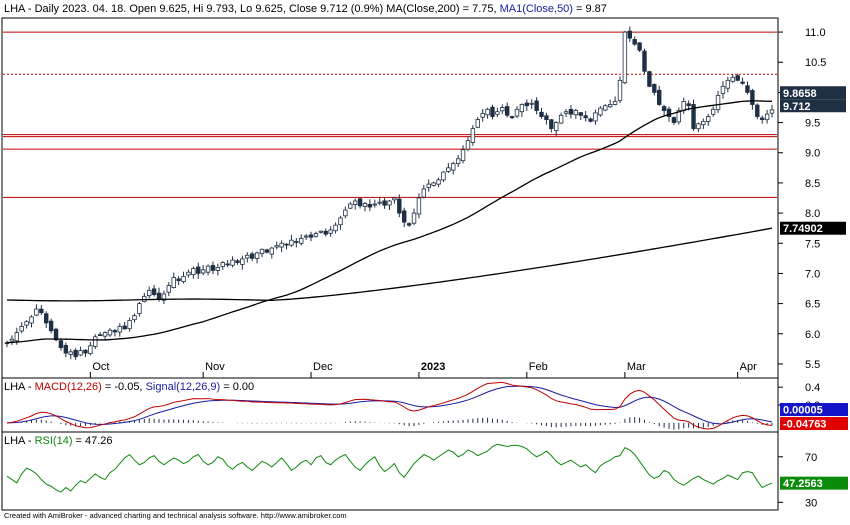  Describe the element at coordinates (215, 367) in the screenshot. I see `x-tick-label-1: Nov` at that location.